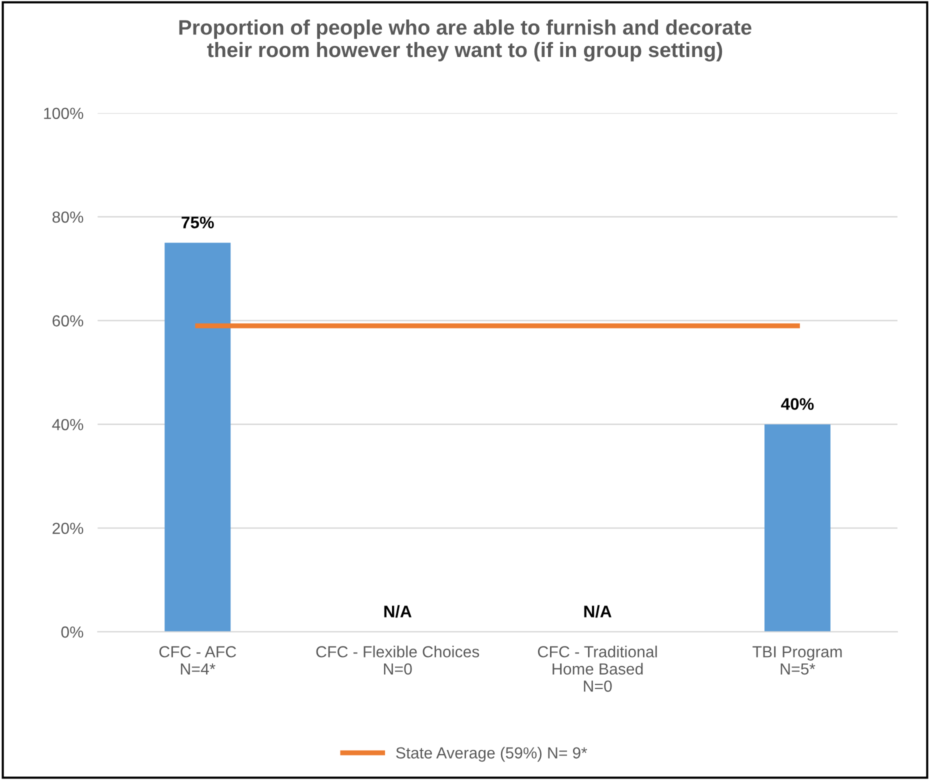 The width and height of the screenshot is (930, 780). Describe the element at coordinates (68, 528) in the screenshot. I see `y-tick-label: 20%` at that location.